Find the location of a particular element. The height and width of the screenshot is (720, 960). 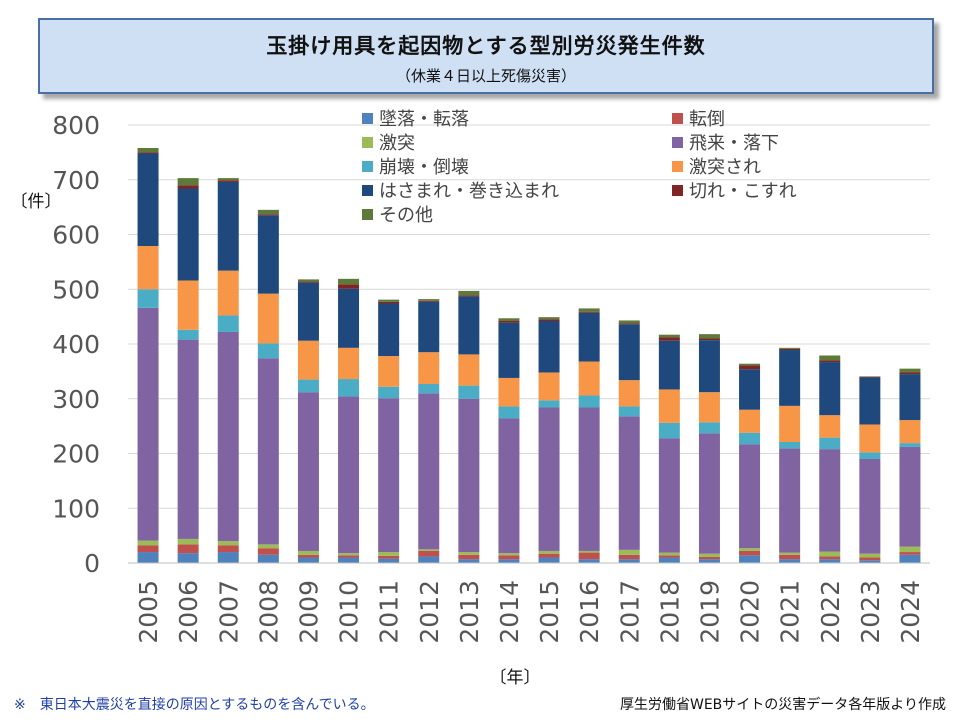

x-tick-label: 2009 is located at coordinates (308, 612).